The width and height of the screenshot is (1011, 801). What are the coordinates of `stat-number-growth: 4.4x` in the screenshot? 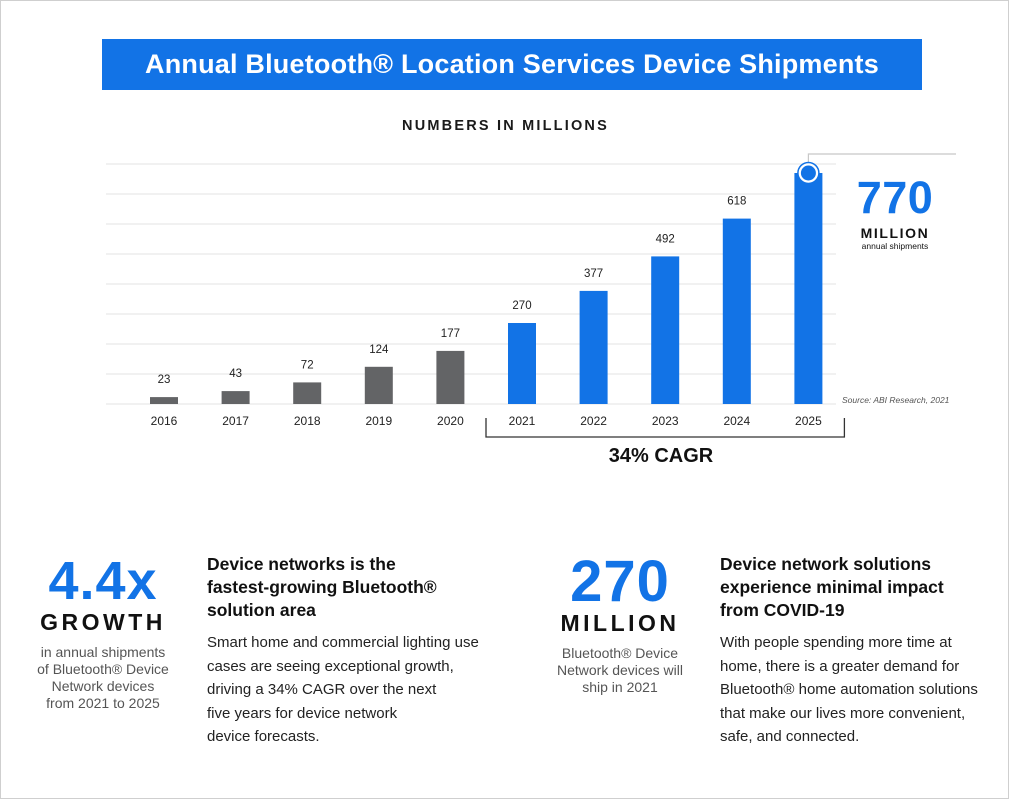 It's located at (103, 581).